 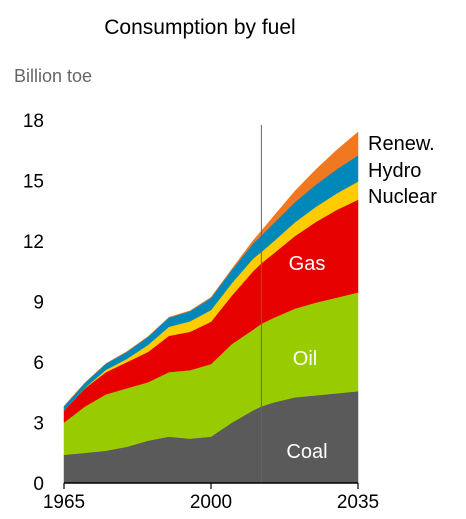 I want to click on y-tick-label: 3, so click(x=38, y=424).